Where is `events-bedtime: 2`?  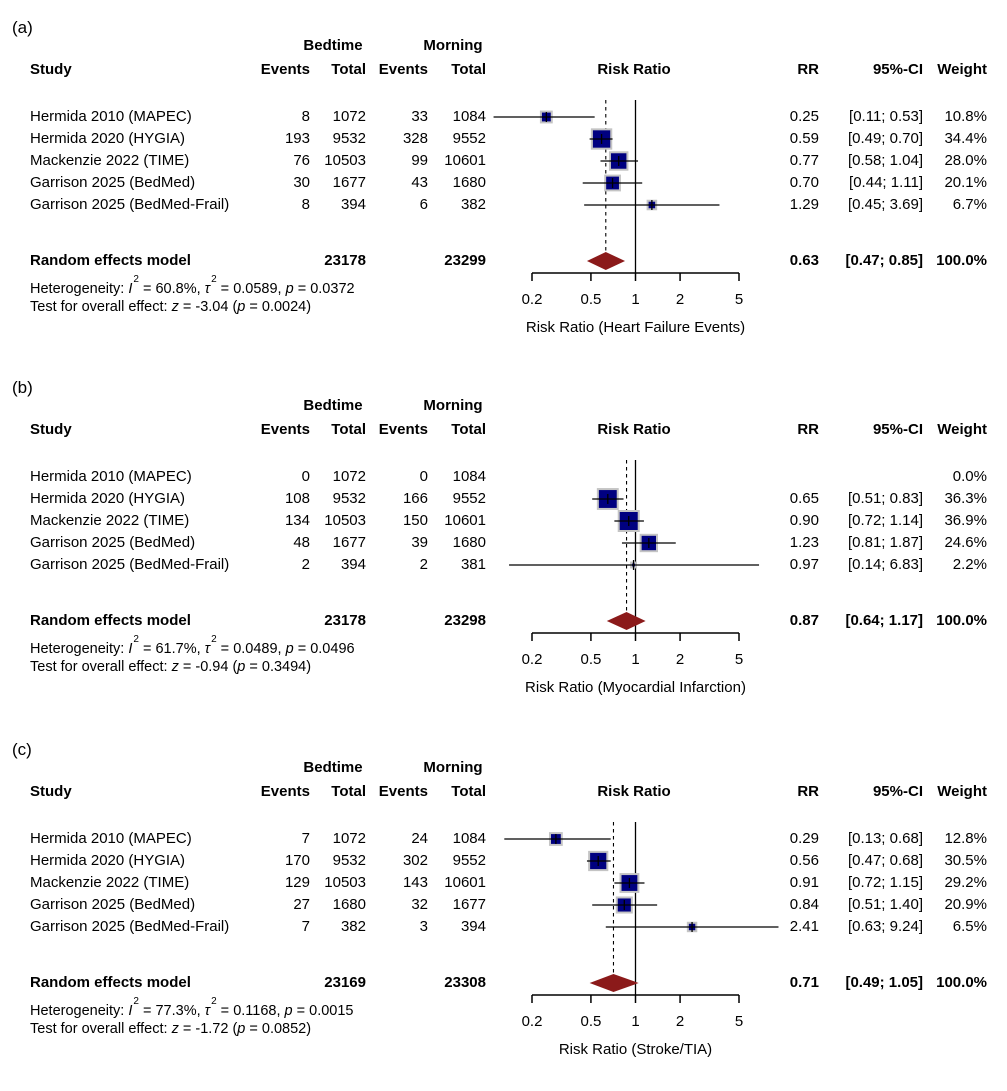 events-bedtime: 2 is located at coordinates (305, 564).